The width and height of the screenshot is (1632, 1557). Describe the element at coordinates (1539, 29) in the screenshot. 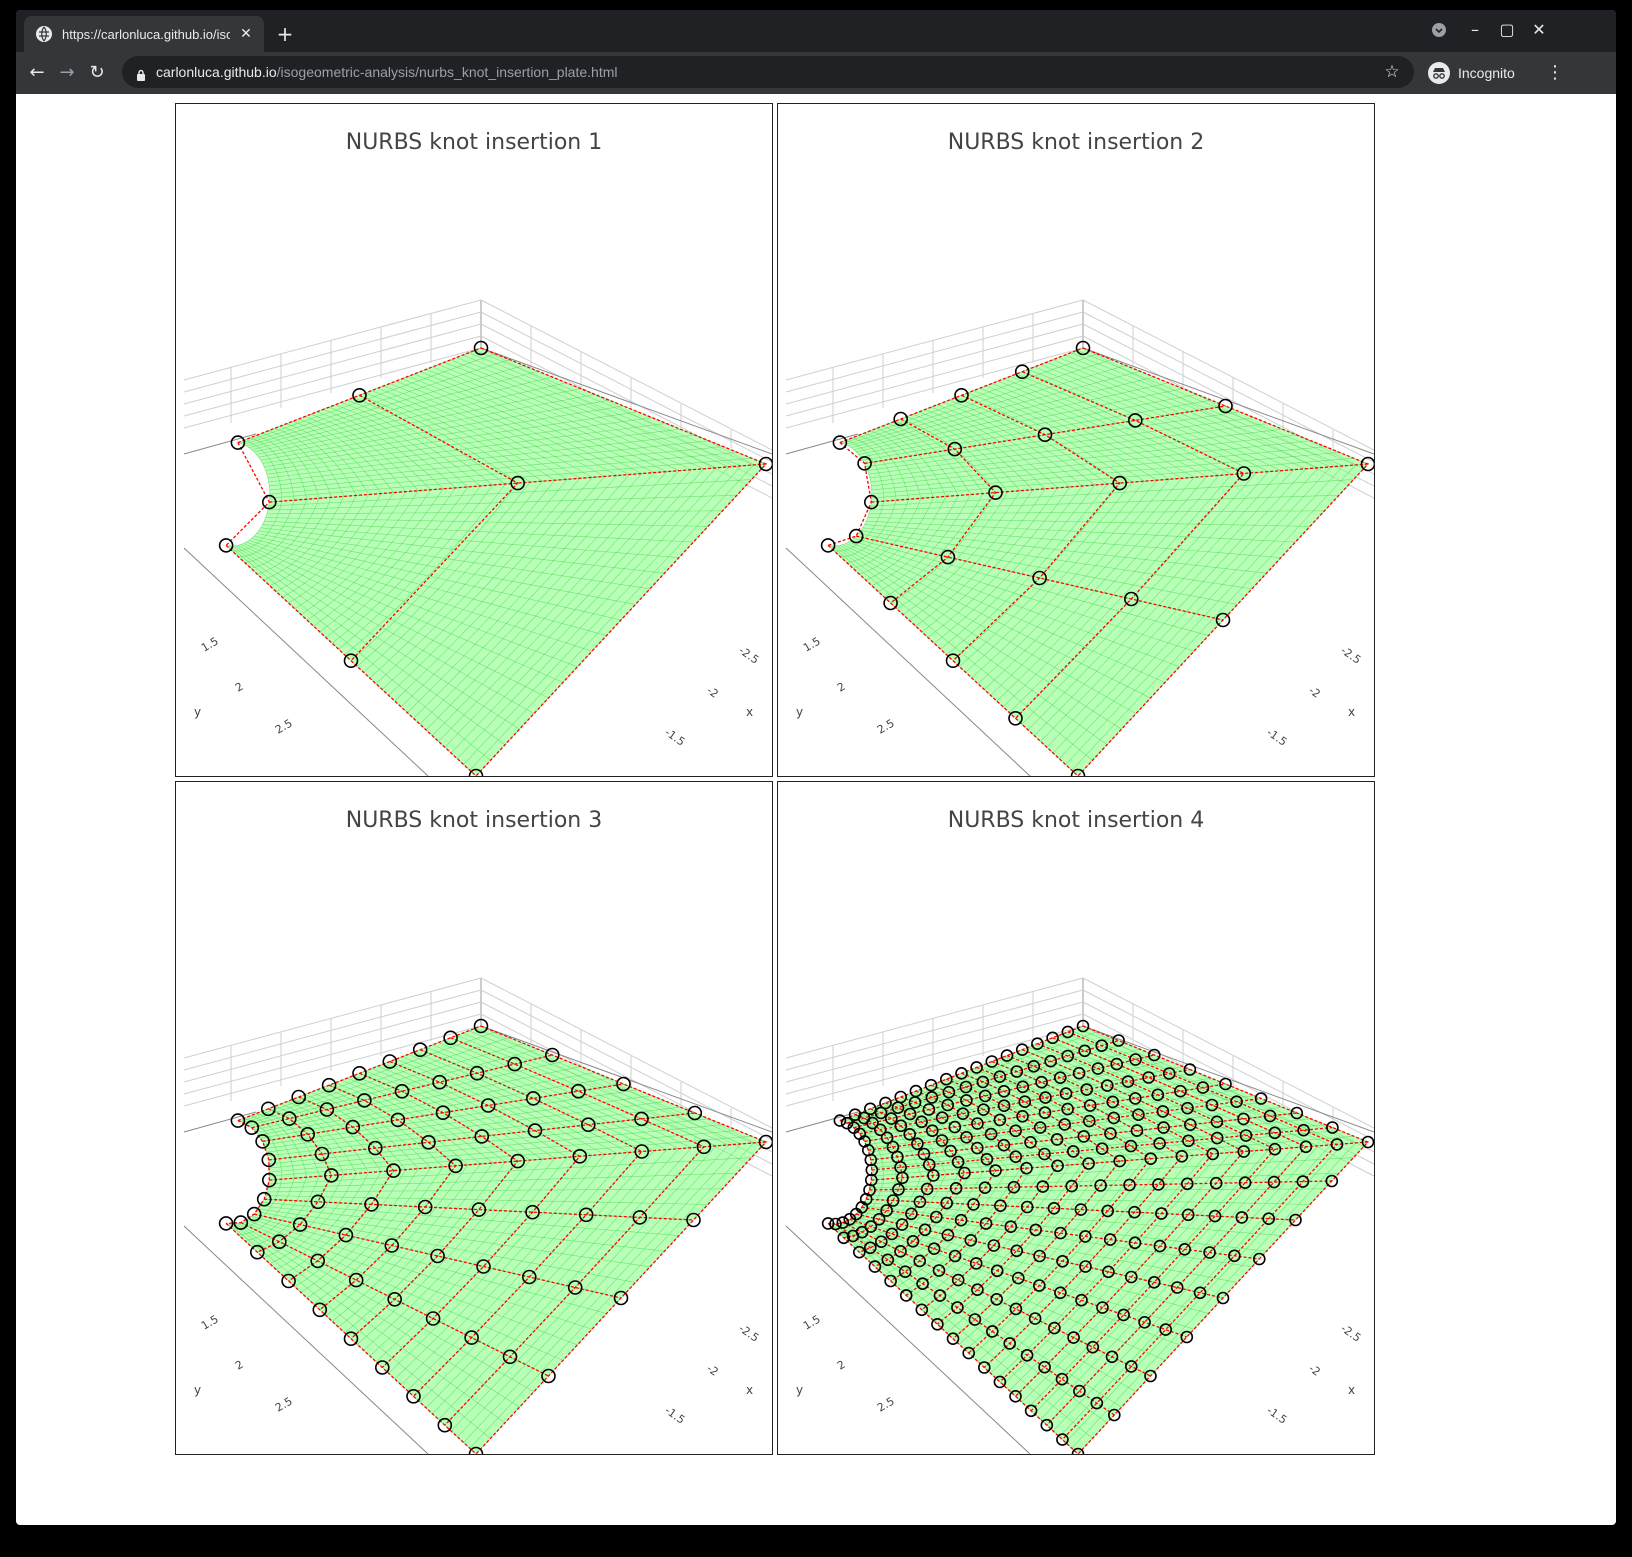

I see `close-window-icon: ✕` at that location.